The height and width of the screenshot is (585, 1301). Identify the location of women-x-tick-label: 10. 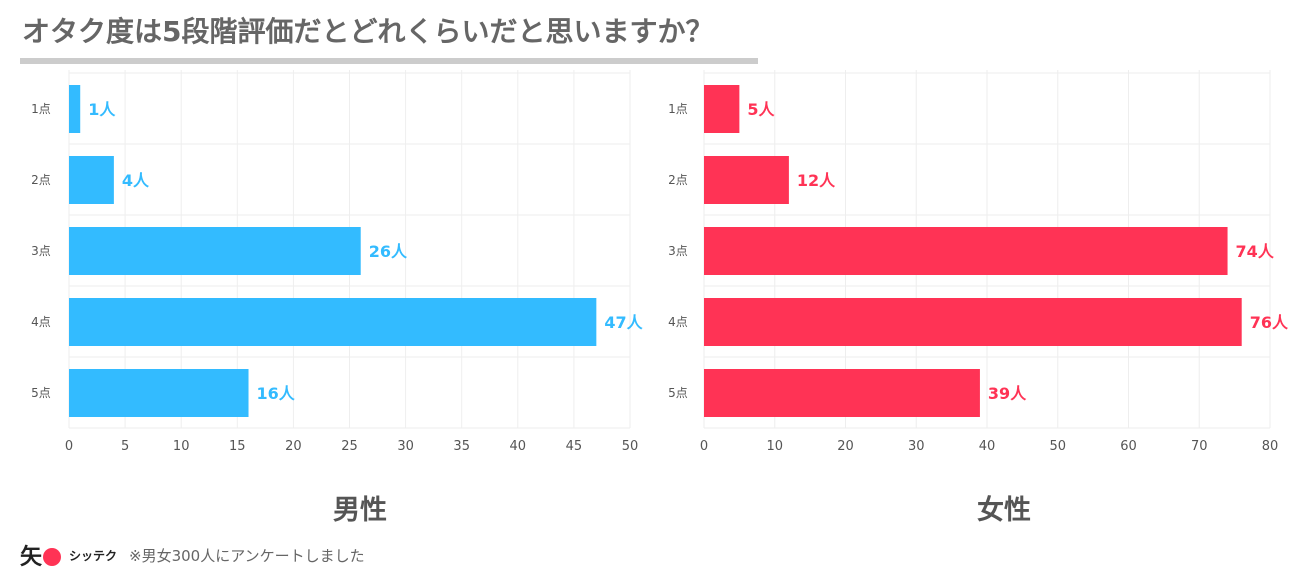
(774, 446).